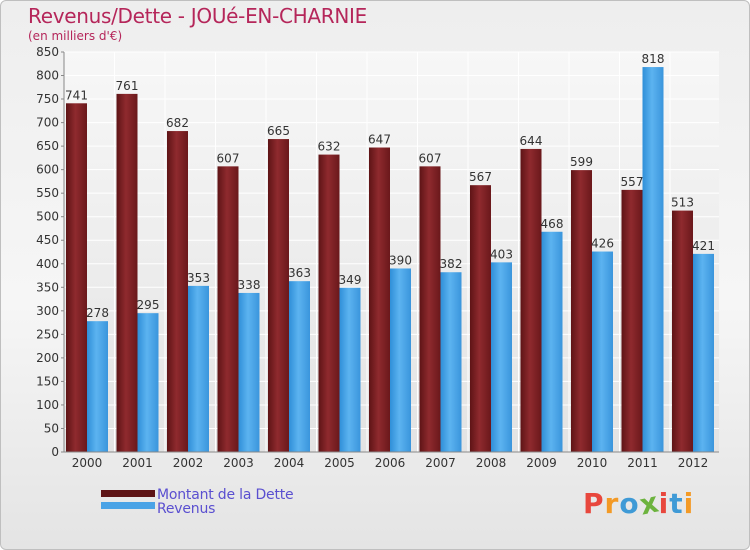 The height and width of the screenshot is (550, 750). What do you see at coordinates (440, 463) in the screenshot?
I see `x-tick-label: 2007` at bounding box center [440, 463].